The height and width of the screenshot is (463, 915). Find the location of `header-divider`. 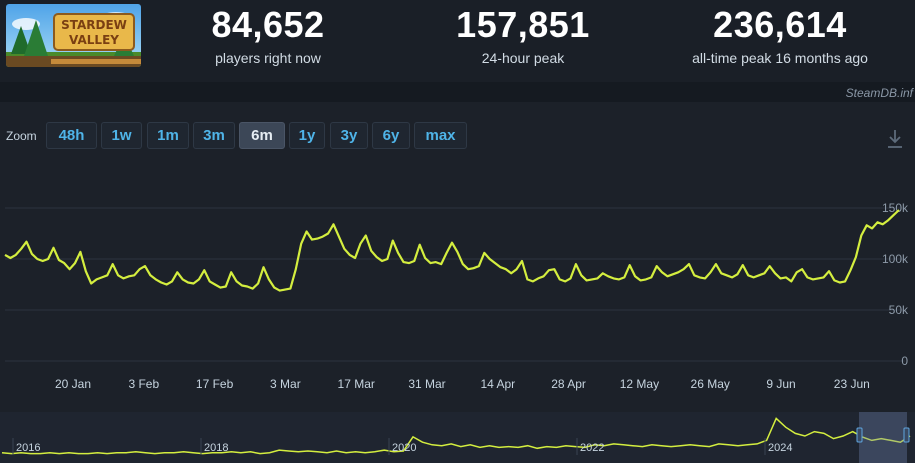

header-divider is located at coordinates (457, 92).